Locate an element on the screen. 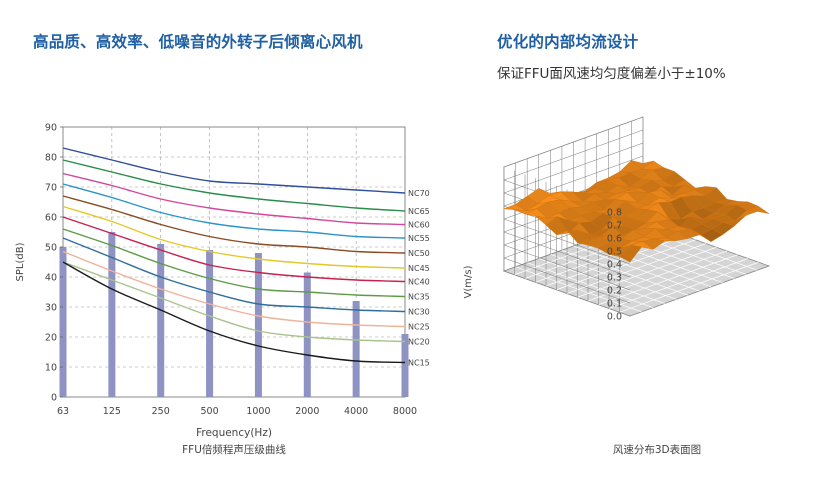  nc-label-nc50: NC50 is located at coordinates (419, 253).